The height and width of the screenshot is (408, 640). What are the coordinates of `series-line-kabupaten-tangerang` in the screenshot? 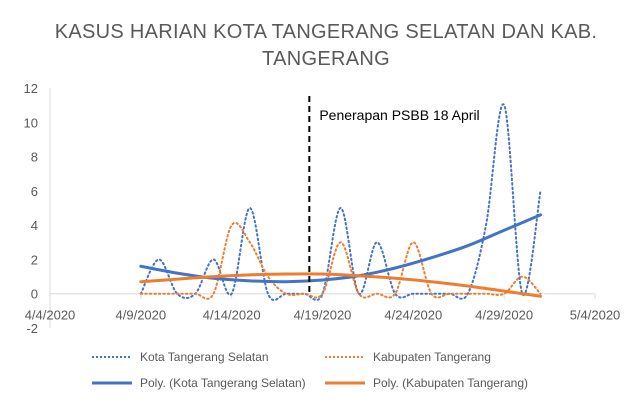 It's located at (340, 261).